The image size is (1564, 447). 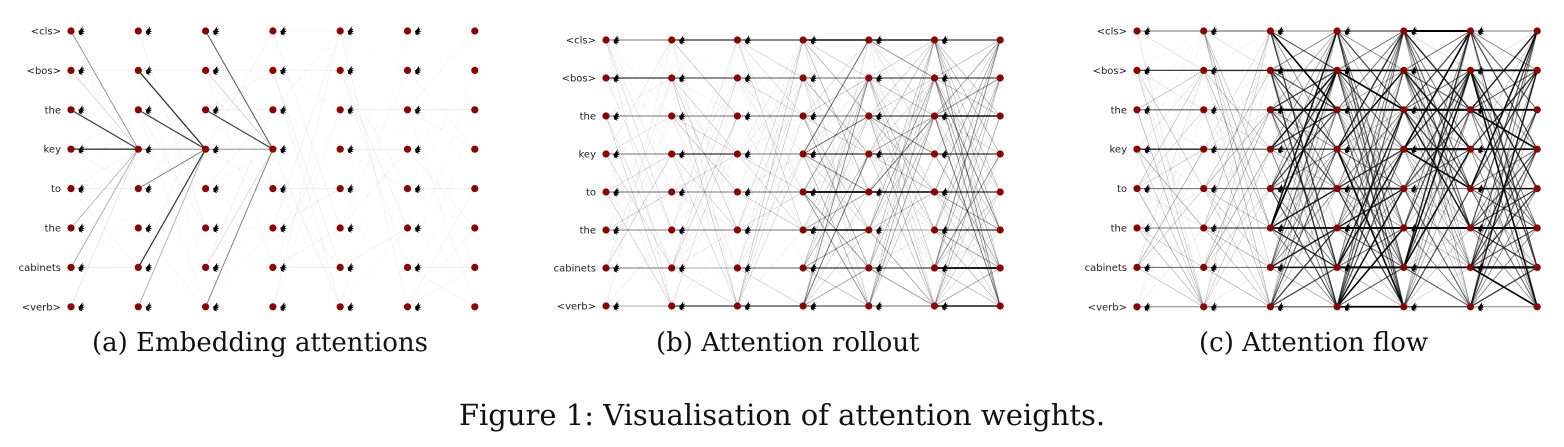 What do you see at coordinates (1106, 268) in the screenshot?
I see `token-label: cabinets` at bounding box center [1106, 268].